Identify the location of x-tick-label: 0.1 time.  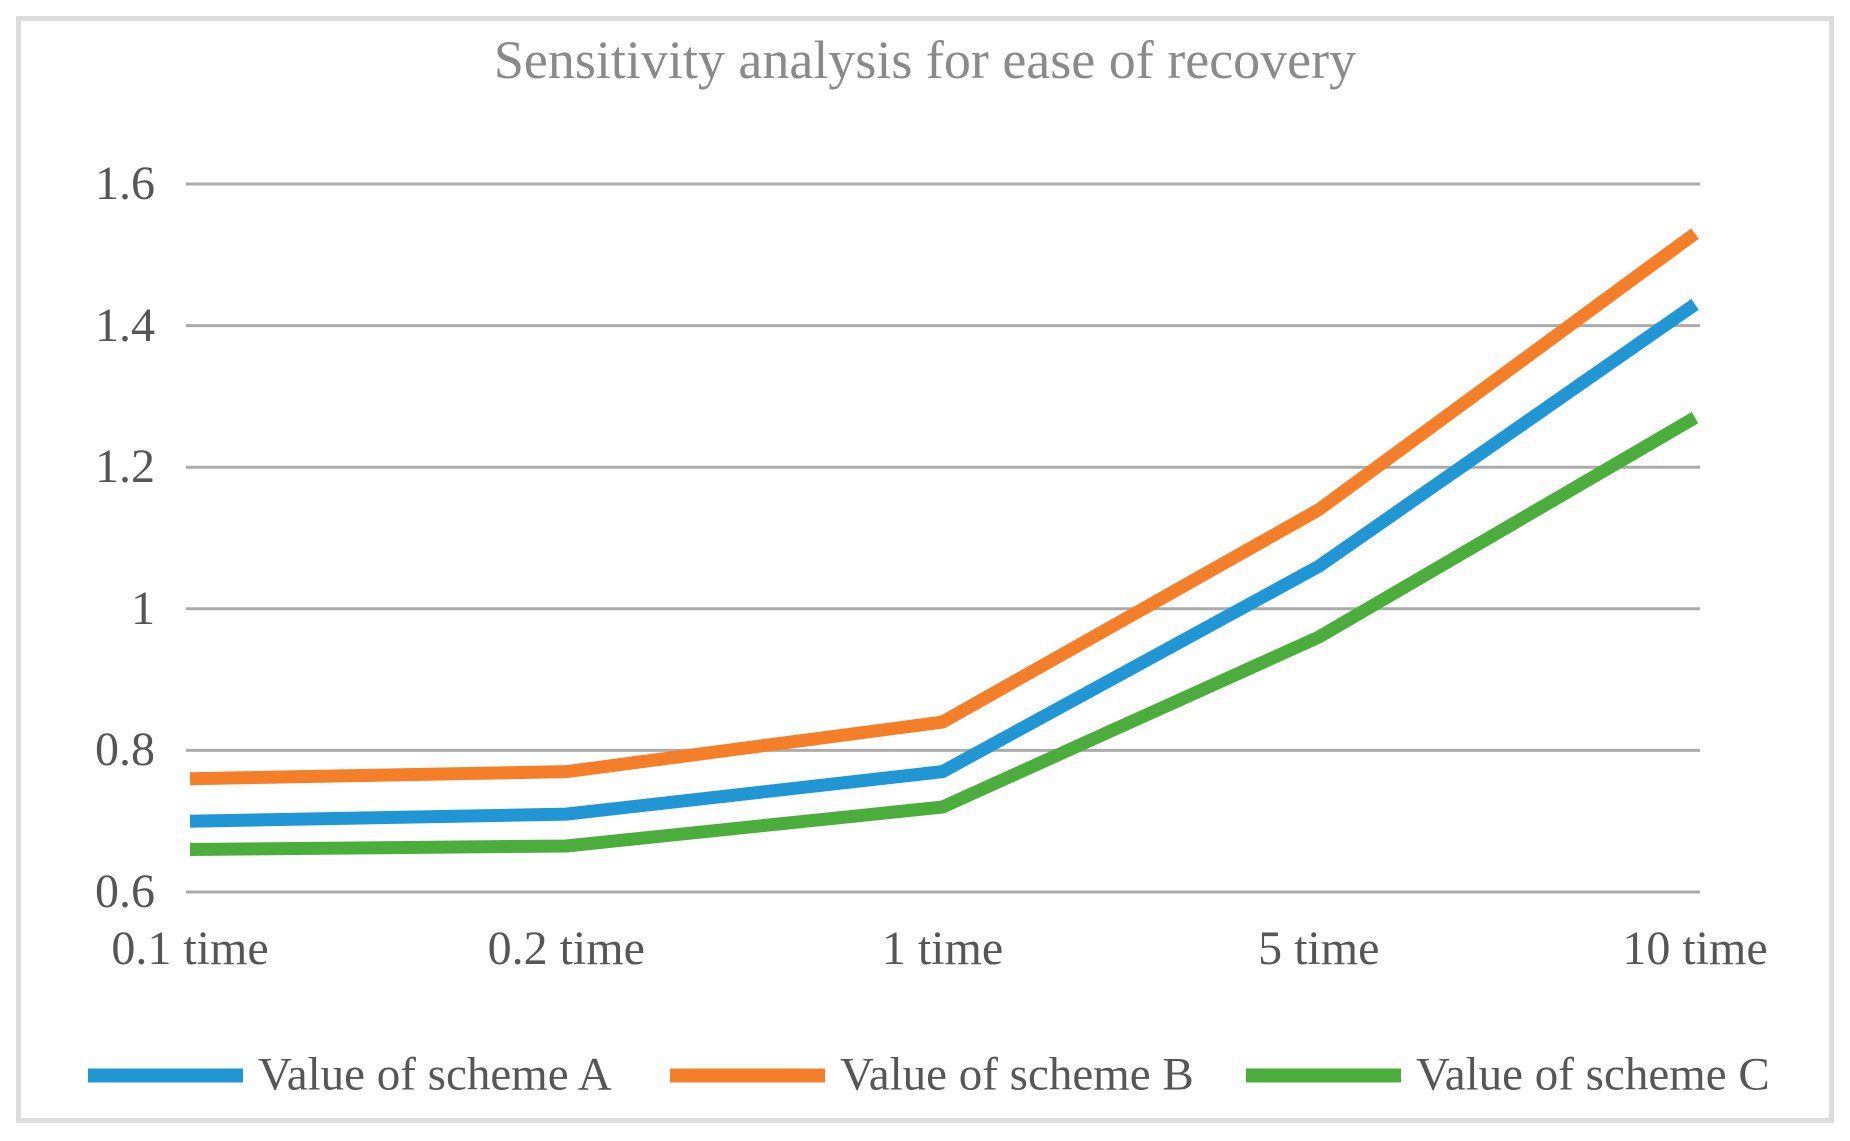
(190, 948).